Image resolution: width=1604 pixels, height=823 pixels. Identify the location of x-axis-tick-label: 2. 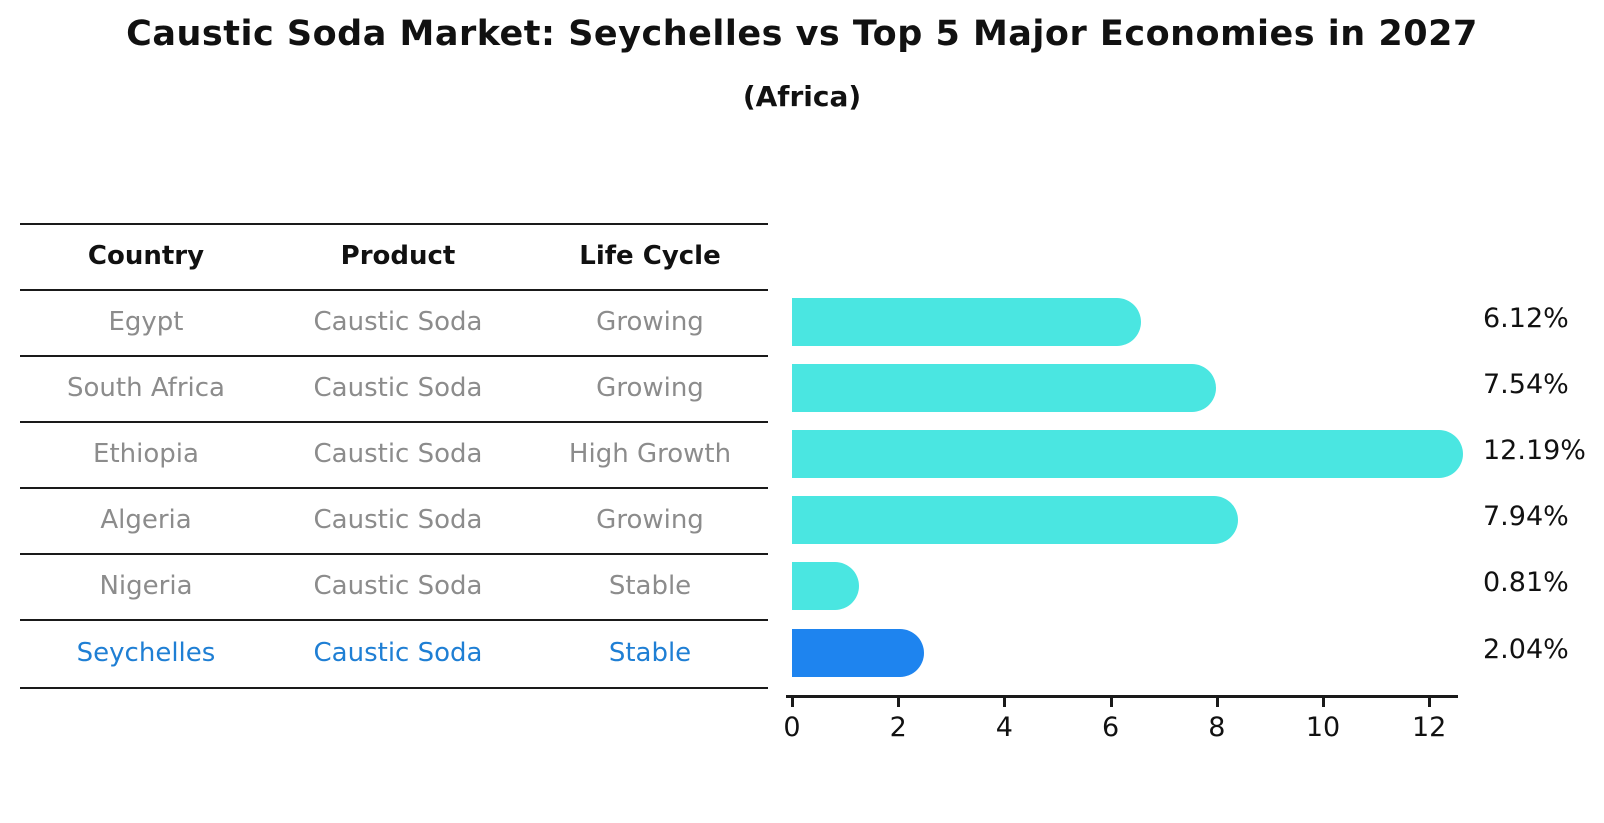
(898, 727).